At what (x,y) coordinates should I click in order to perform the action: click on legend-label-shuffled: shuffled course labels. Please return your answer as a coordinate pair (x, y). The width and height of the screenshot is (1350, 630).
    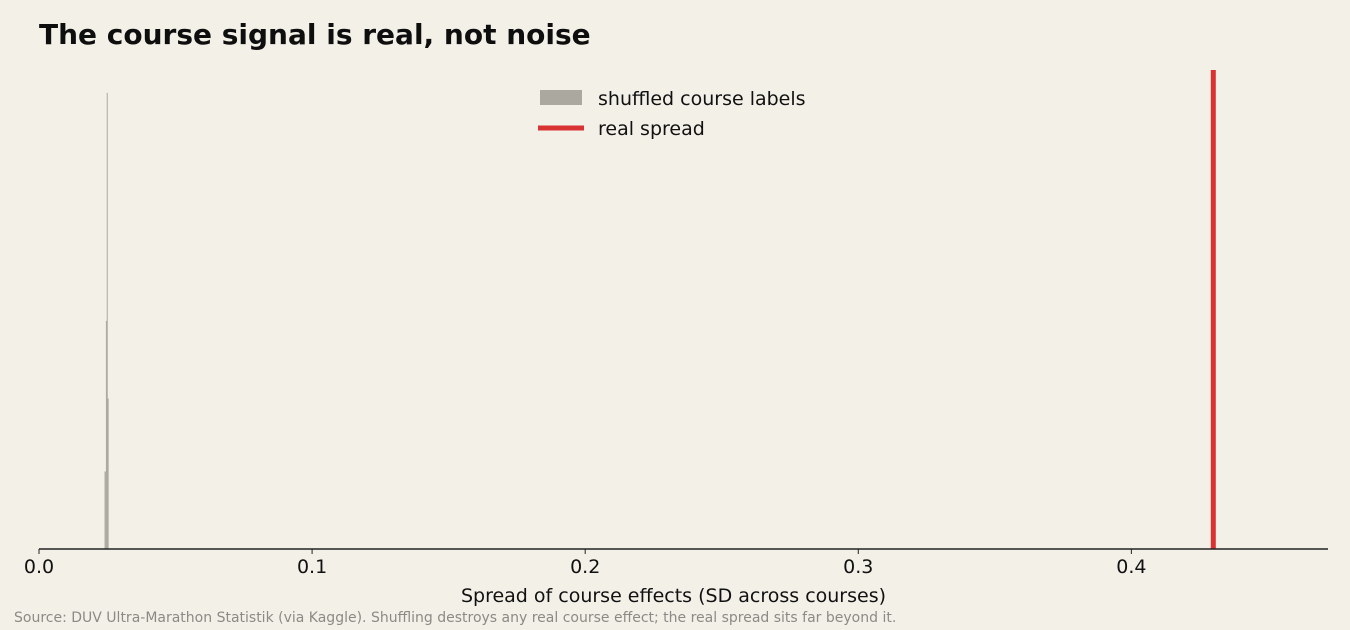
    Looking at the image, I should click on (702, 99).